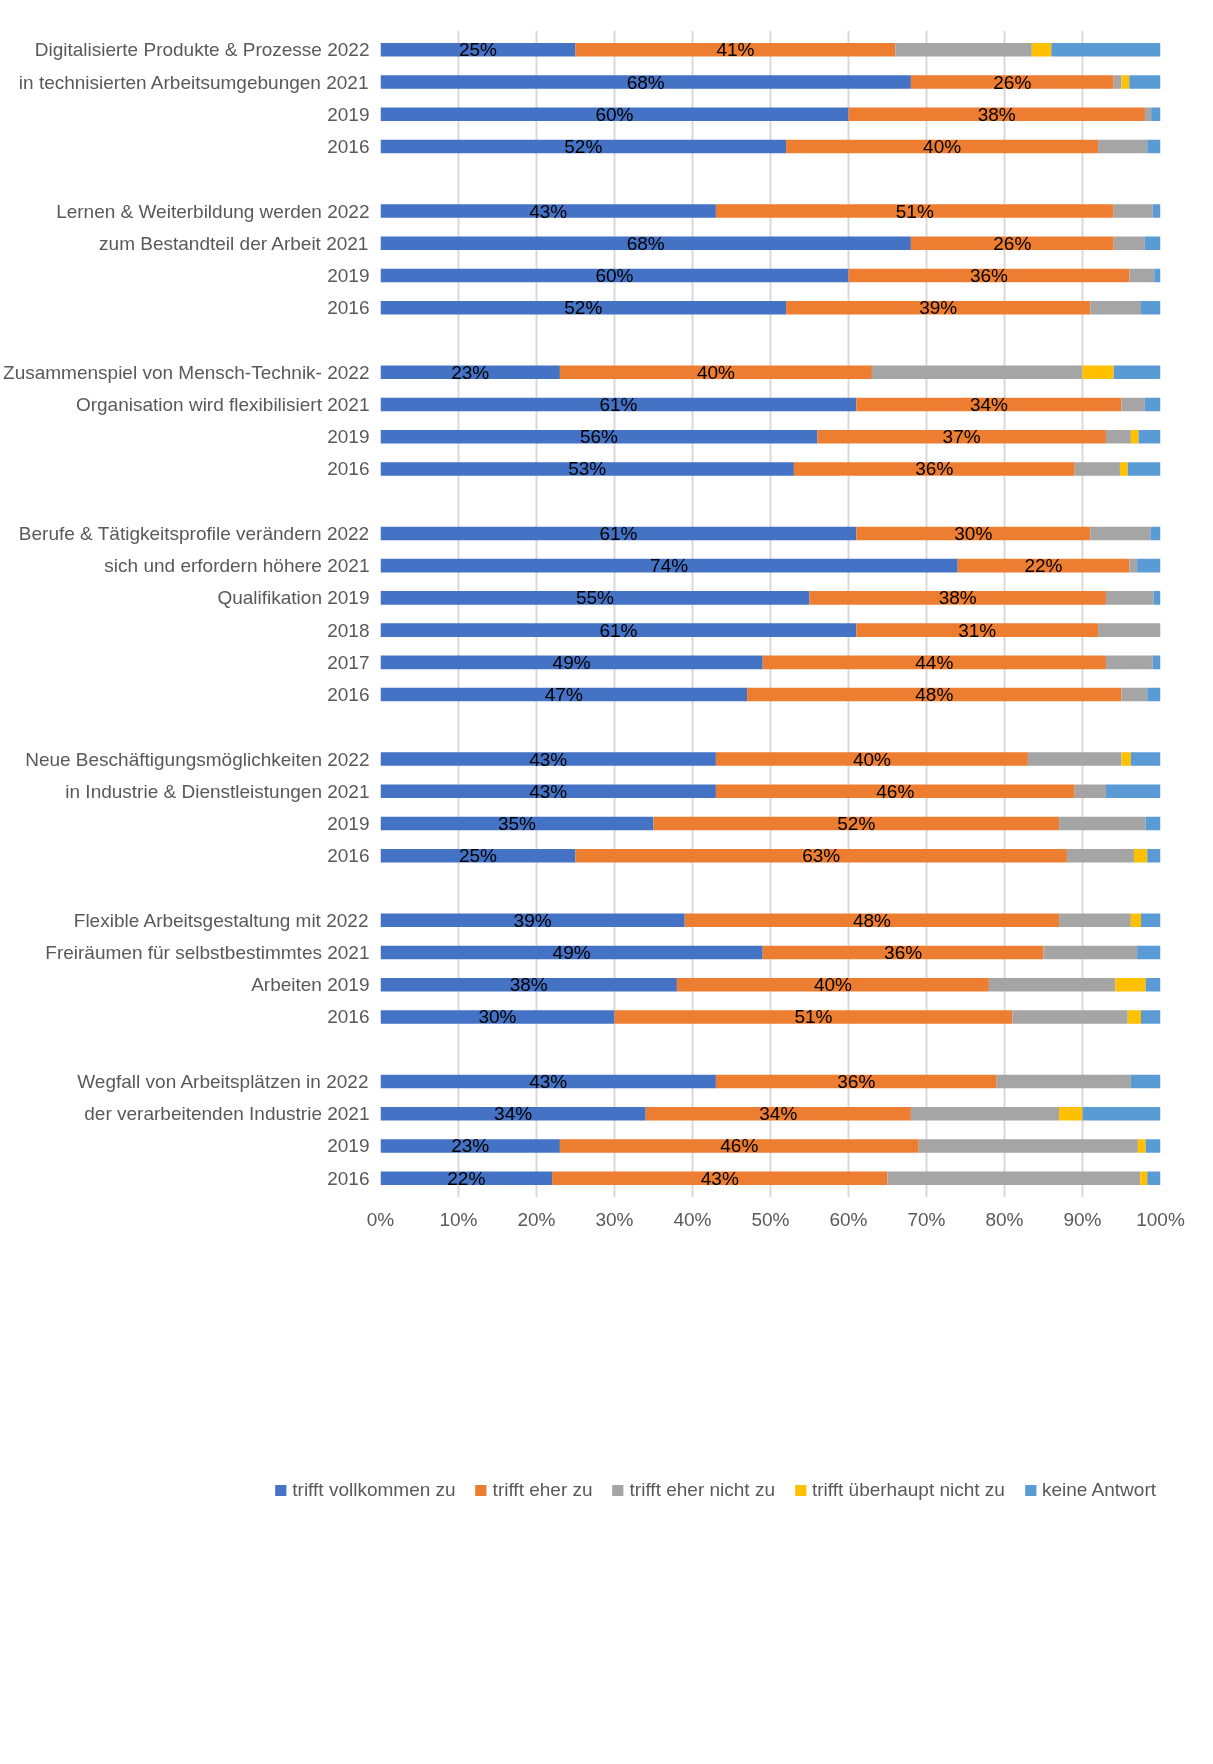 This screenshot has height=1764, width=1213. I want to click on data-label: 31%, so click(977, 630).